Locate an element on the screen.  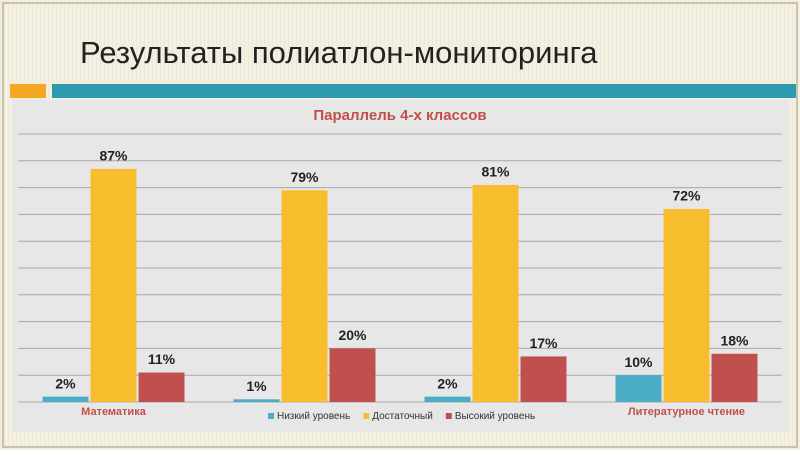
data-label: 72% is located at coordinates (686, 196).